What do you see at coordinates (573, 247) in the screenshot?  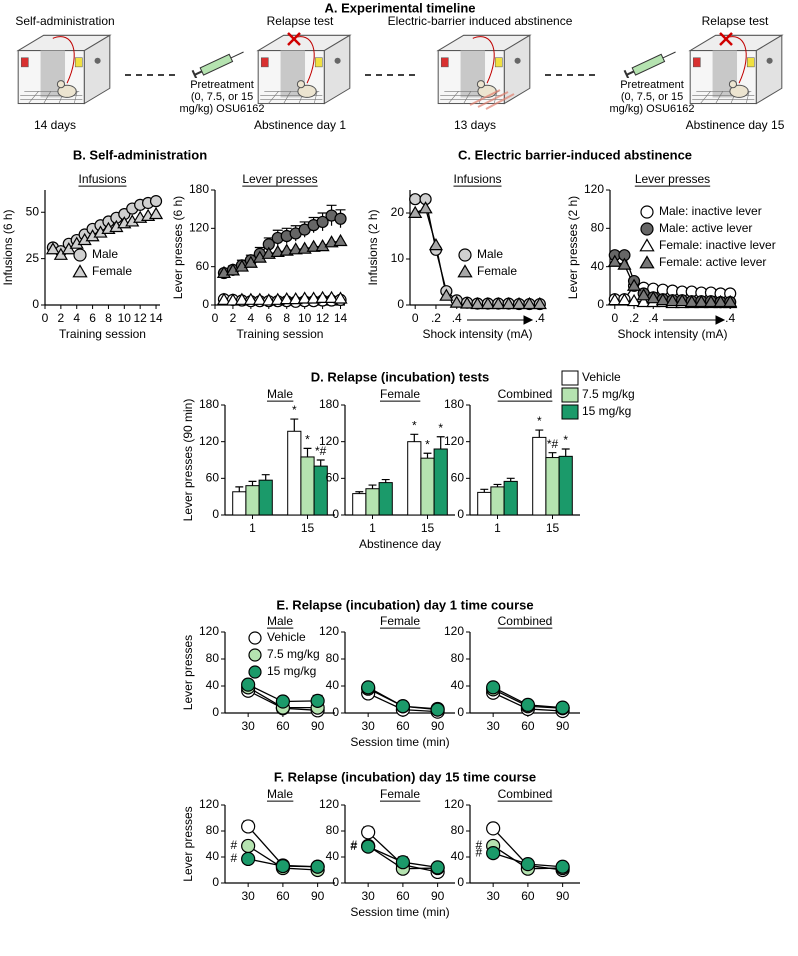 I see `y-axis-label: Lever presses (2 h)` at bounding box center [573, 247].